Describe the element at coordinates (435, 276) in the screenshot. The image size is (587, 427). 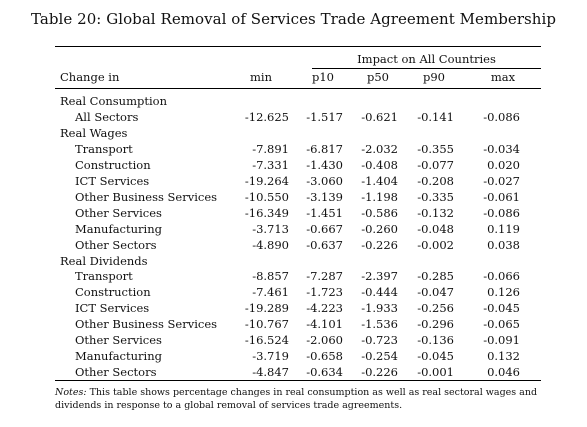
I see `cell-p90: -0.285` at that location.